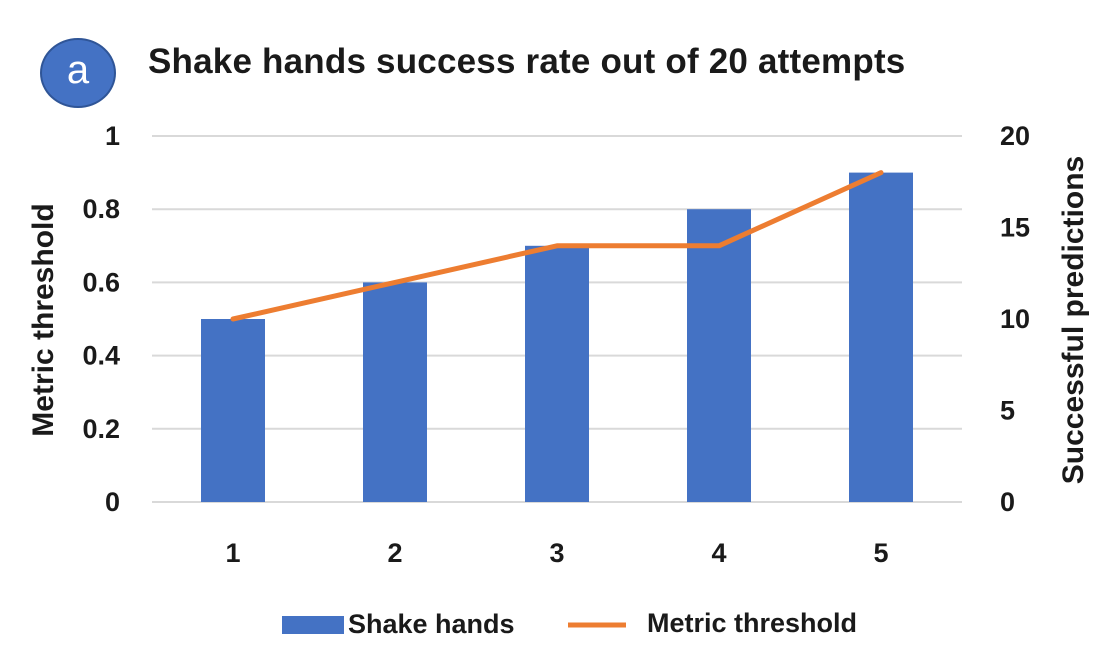 The width and height of the screenshot is (1114, 657). Describe the element at coordinates (752, 623) in the screenshot. I see `legend-label: Metric threshold` at that location.